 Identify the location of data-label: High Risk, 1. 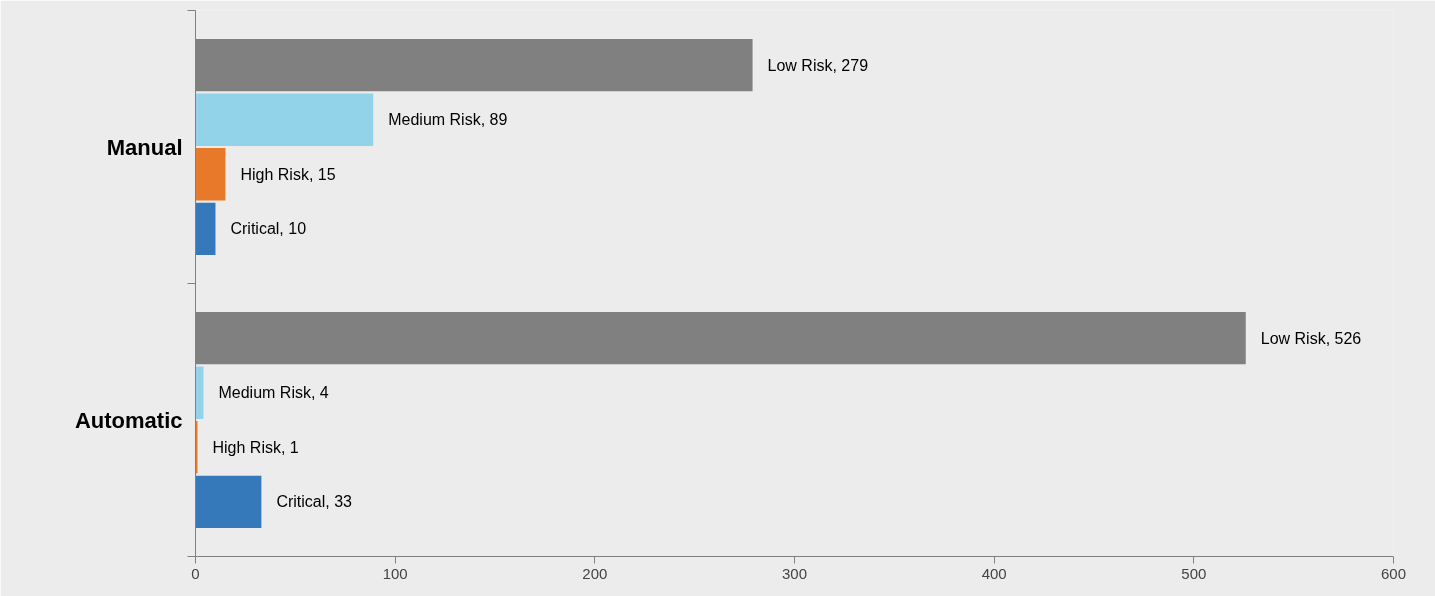
(255, 447).